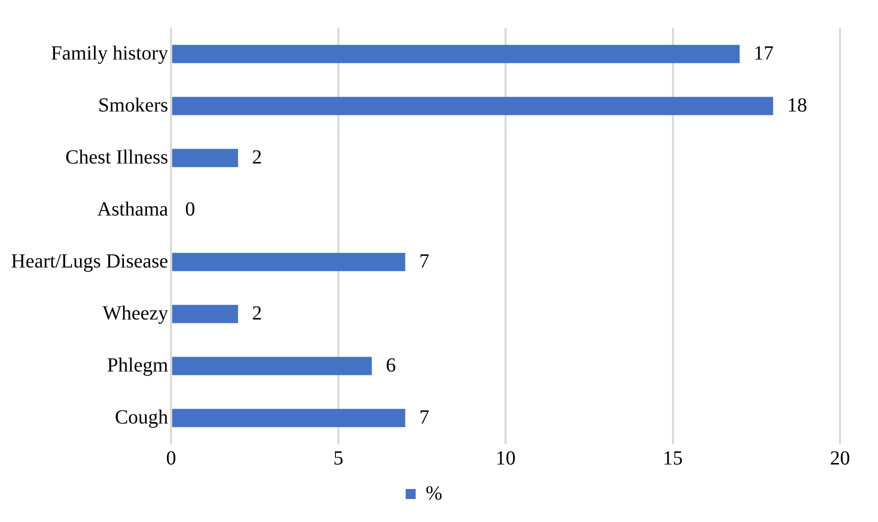  I want to click on y-tick-label: Phlegm, so click(138, 365).